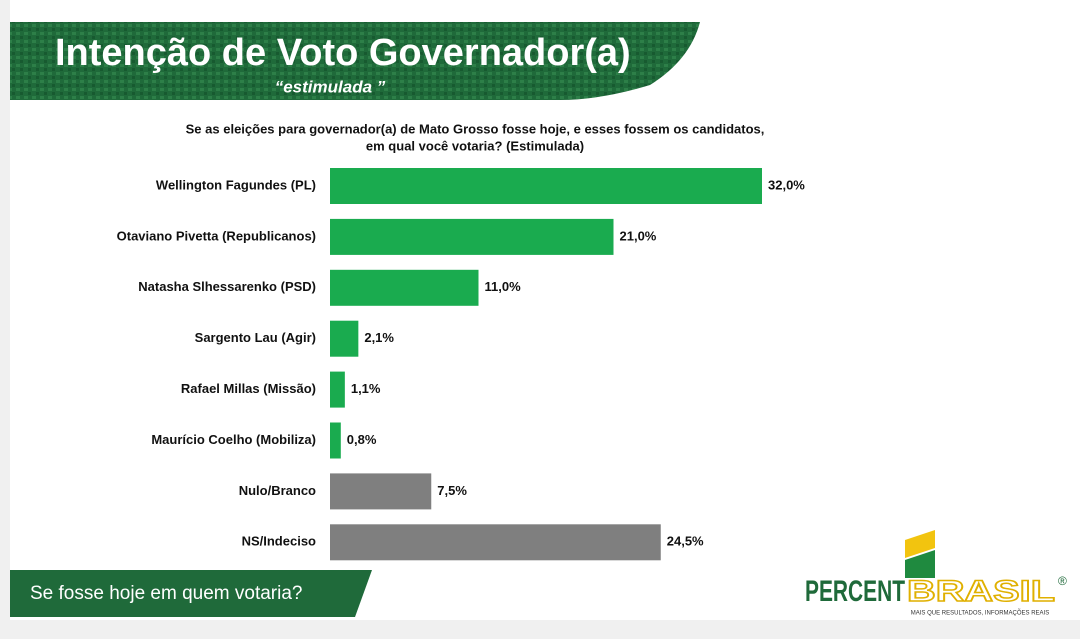 The width and height of the screenshot is (1080, 639). What do you see at coordinates (233, 439) in the screenshot?
I see `category-label: Maurício Coelho (Mobiliza)` at bounding box center [233, 439].